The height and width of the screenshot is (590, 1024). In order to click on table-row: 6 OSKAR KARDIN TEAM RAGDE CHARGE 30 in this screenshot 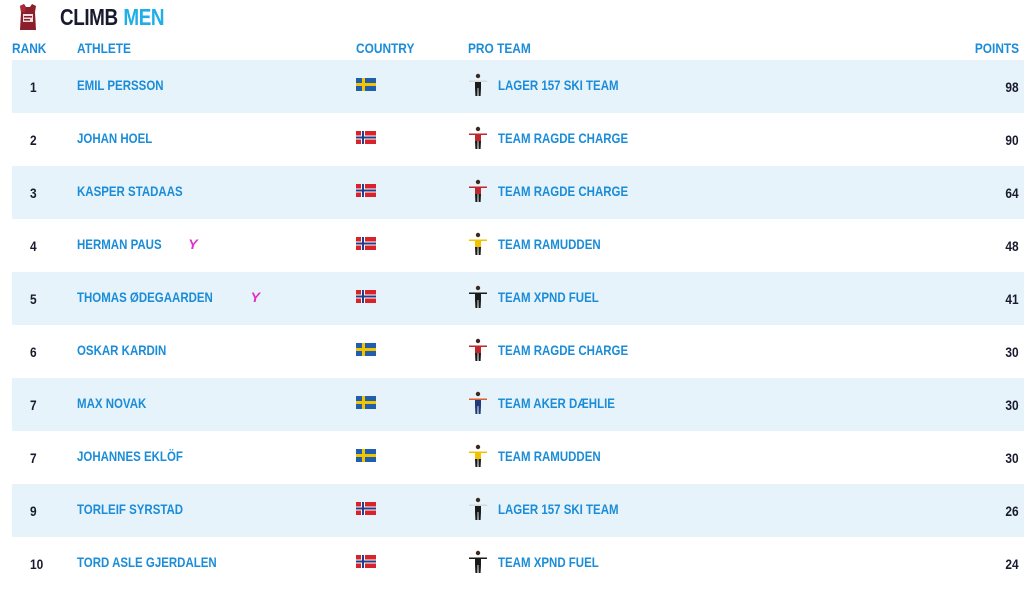, I will do `click(518, 351)`.